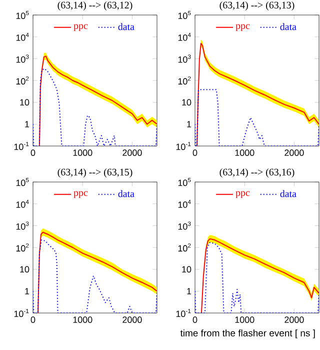 The width and height of the screenshot is (320, 350). Describe the element at coordinates (257, 5) in the screenshot. I see `chart-title: (63,14) --> (63,13)` at that location.